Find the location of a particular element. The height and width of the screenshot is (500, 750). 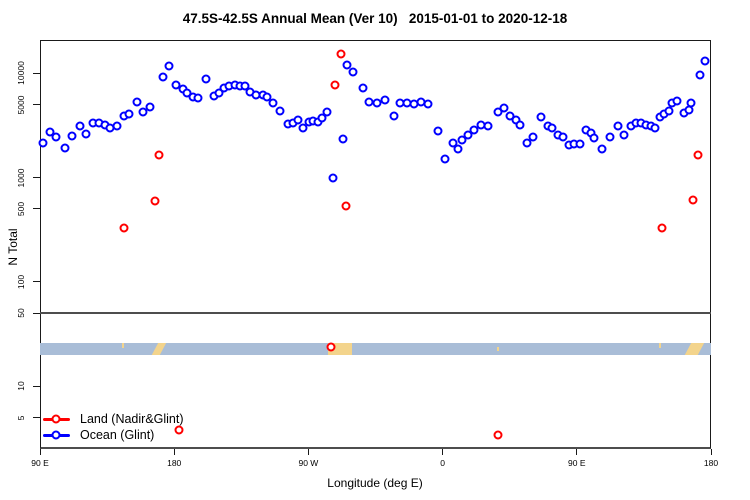

legend-item-land: Land (Nadir&Glint) is located at coordinates (113, 419).